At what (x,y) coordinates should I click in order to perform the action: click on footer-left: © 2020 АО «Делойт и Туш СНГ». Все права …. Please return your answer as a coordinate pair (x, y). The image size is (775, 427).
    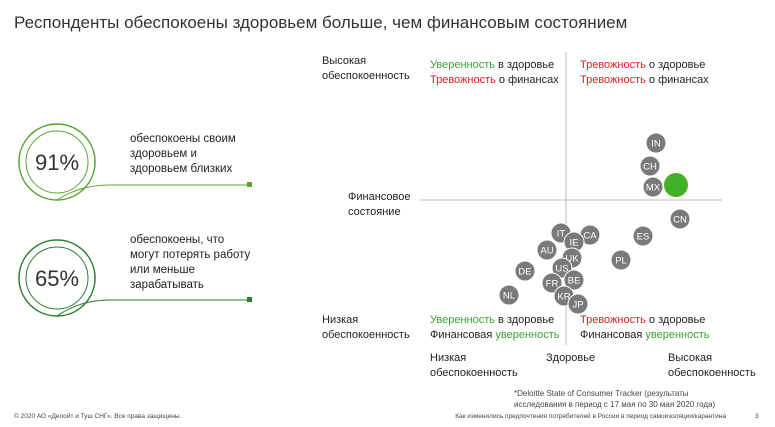
    Looking at the image, I should click on (98, 416).